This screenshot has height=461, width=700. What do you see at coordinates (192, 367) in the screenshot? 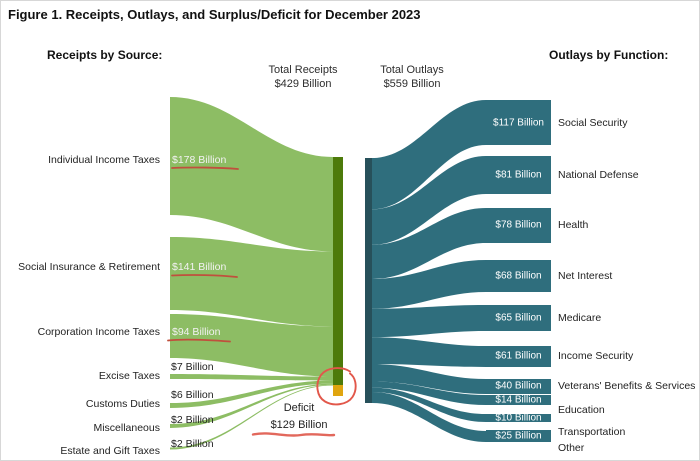
I see `source-value-excise-taxes: $7 Billion` at bounding box center [192, 367].